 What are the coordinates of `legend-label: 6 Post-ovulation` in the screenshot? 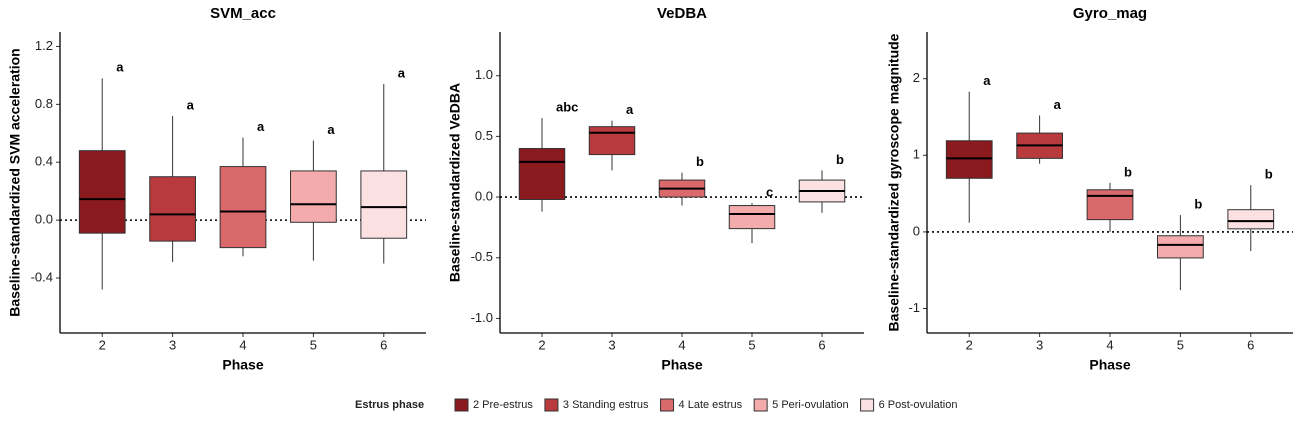 It's located at (918, 405).